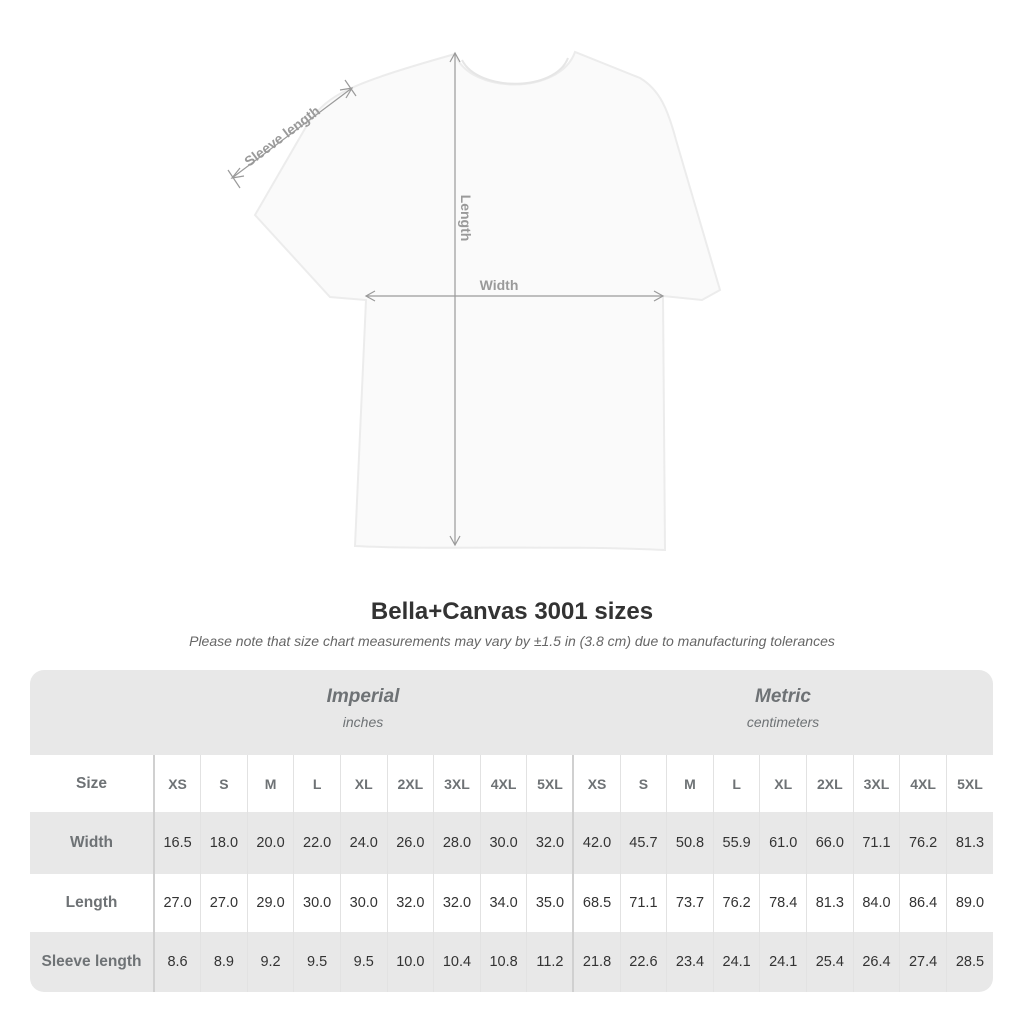 This screenshot has height=1024, width=1024. What do you see at coordinates (690, 962) in the screenshot?
I see `cell-metric: 23.4` at bounding box center [690, 962].